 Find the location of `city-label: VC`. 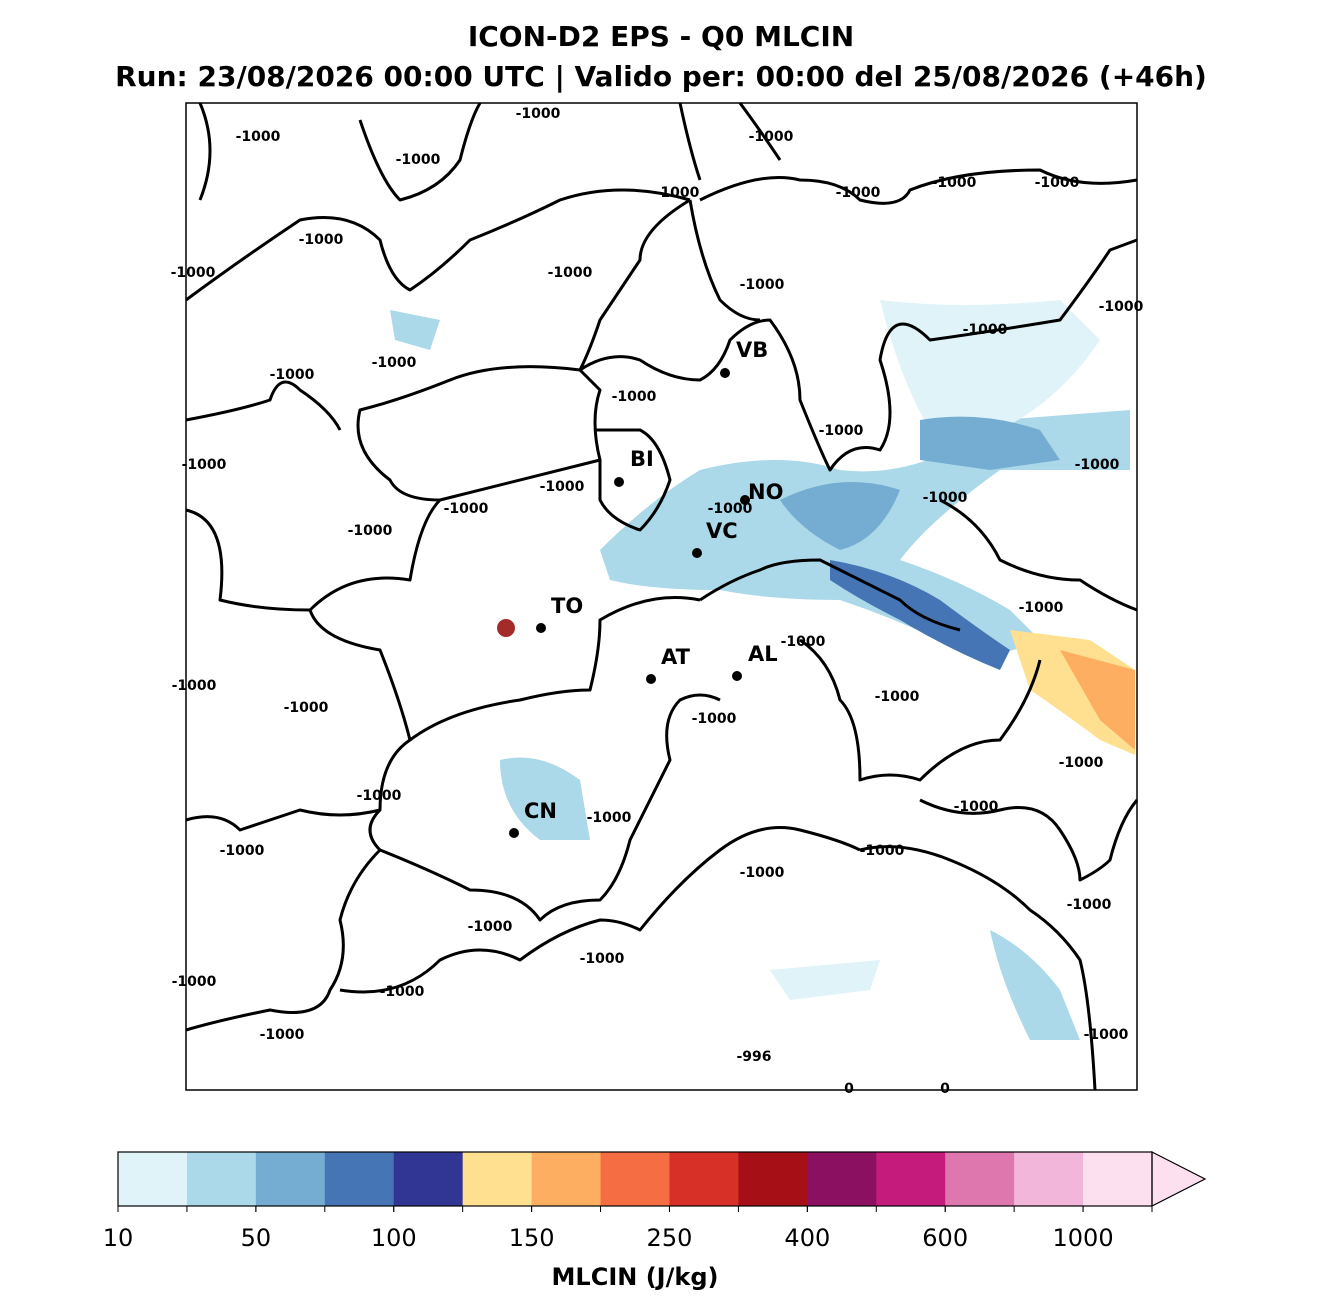

city-label: VC is located at coordinates (722, 531).